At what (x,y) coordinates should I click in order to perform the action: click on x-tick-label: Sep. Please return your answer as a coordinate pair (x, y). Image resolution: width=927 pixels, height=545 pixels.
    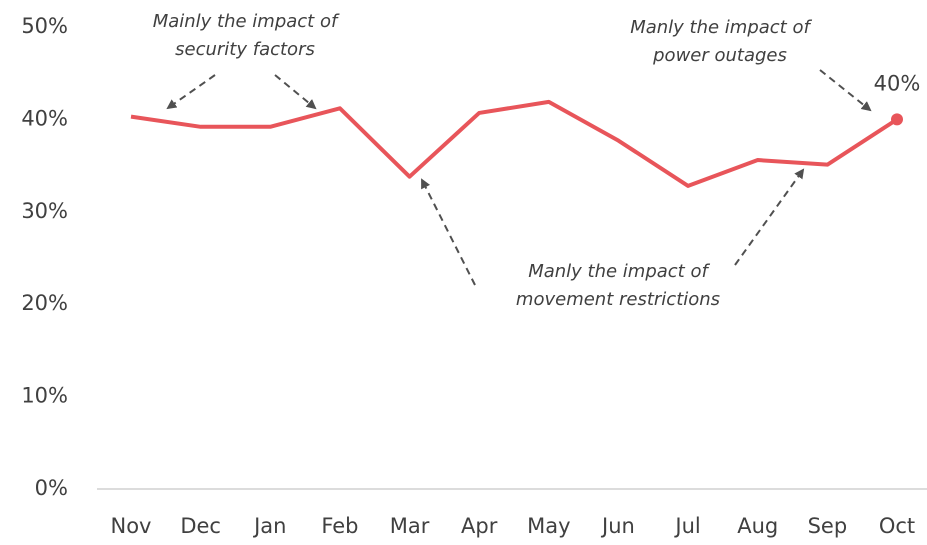
    Looking at the image, I should click on (828, 526).